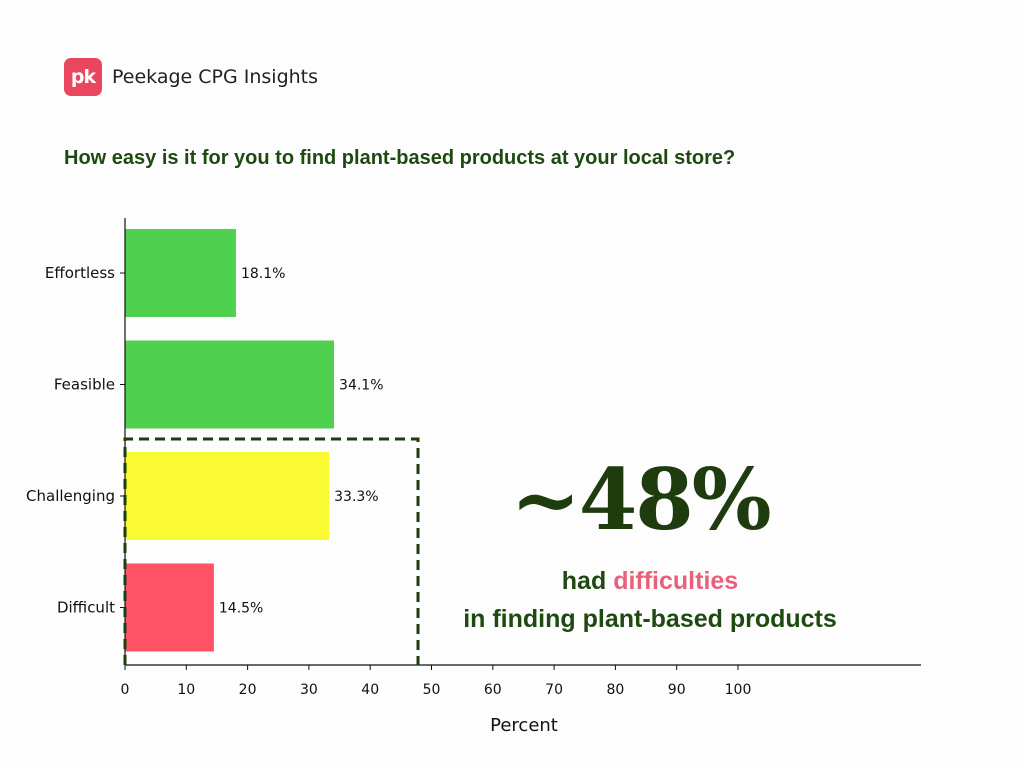 This screenshot has height=768, width=1024. I want to click on bar-difficult, so click(169, 607).